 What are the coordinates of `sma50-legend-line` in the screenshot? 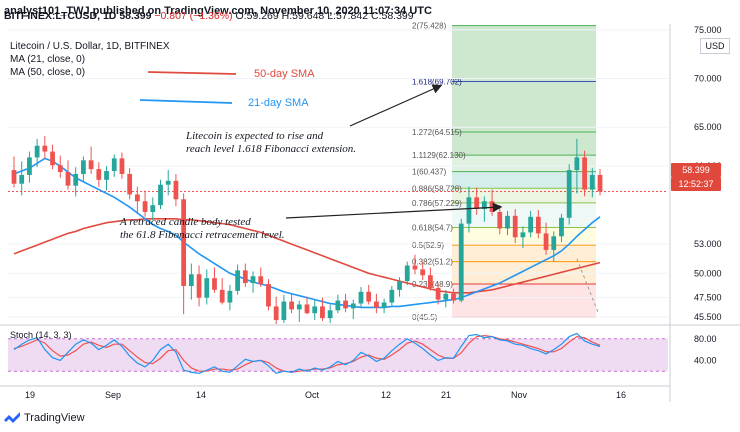 It's located at (192, 73).